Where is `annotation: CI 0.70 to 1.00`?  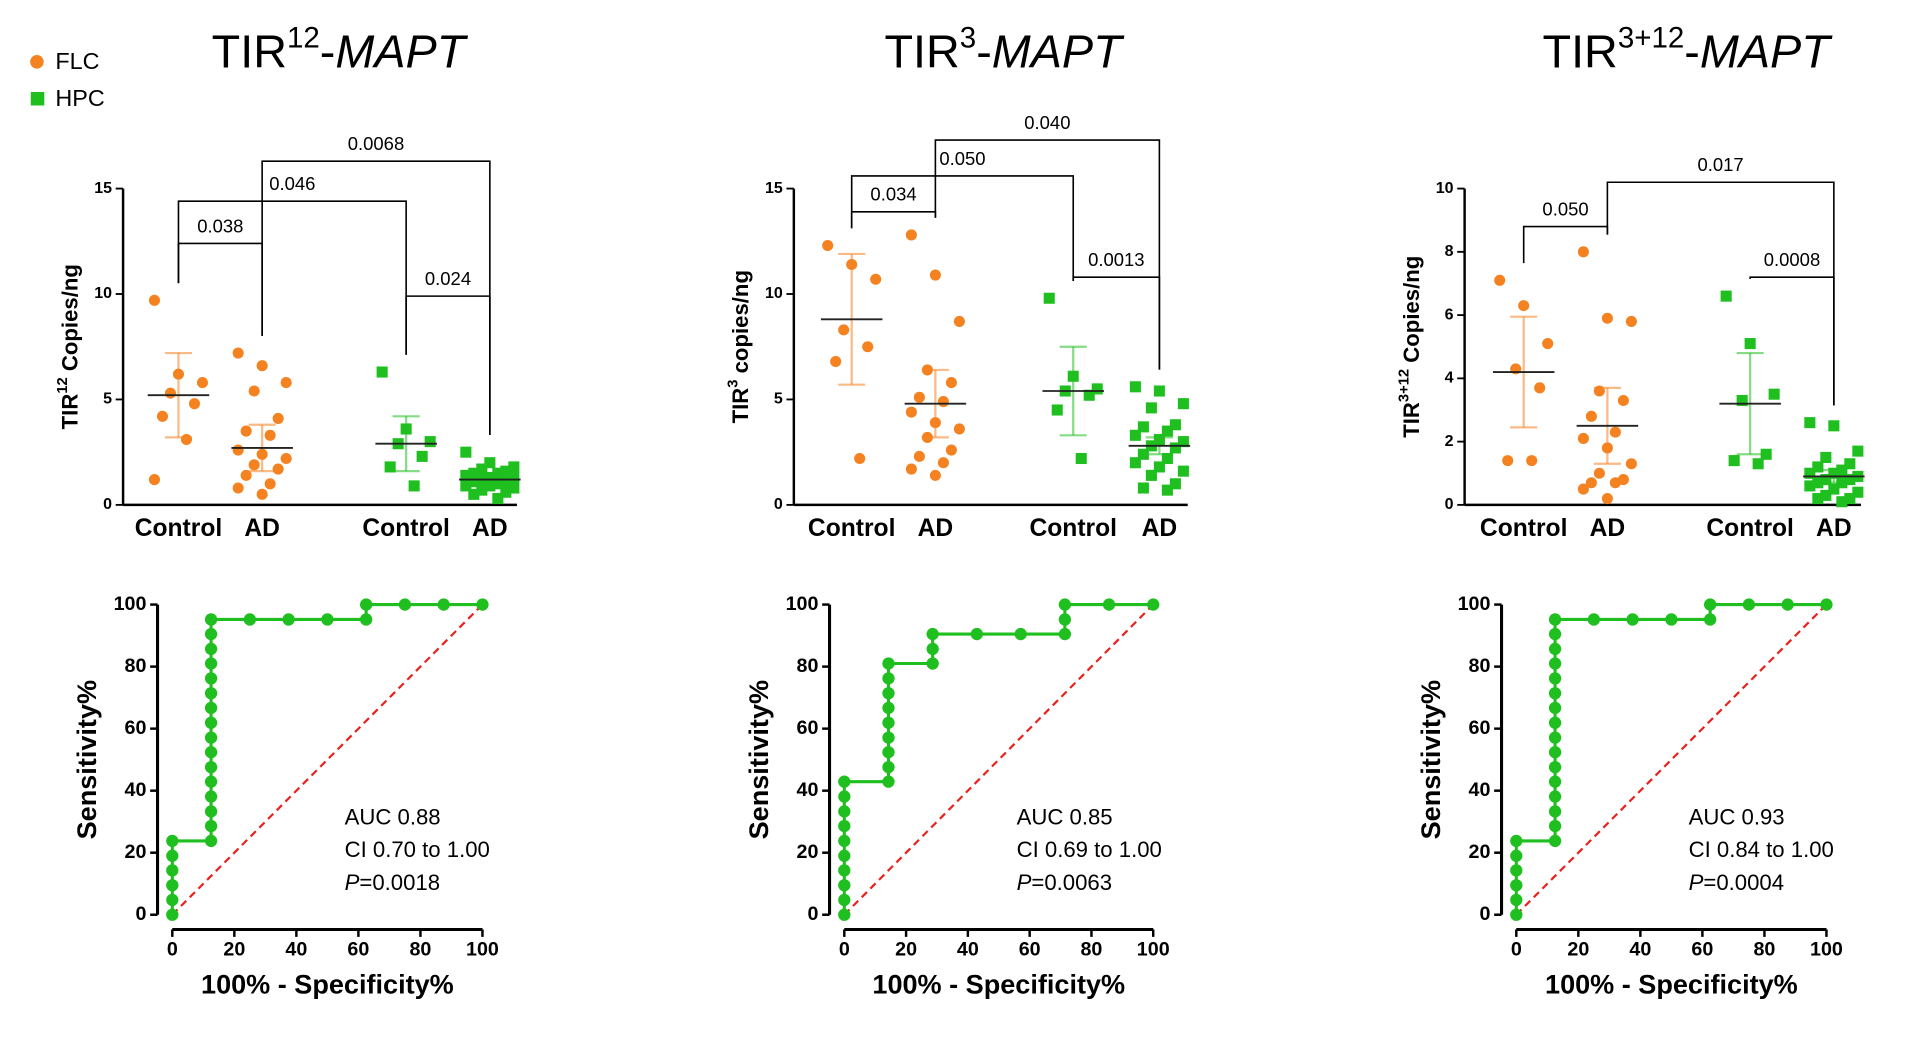 annotation: CI 0.70 to 1.00 is located at coordinates (417, 849).